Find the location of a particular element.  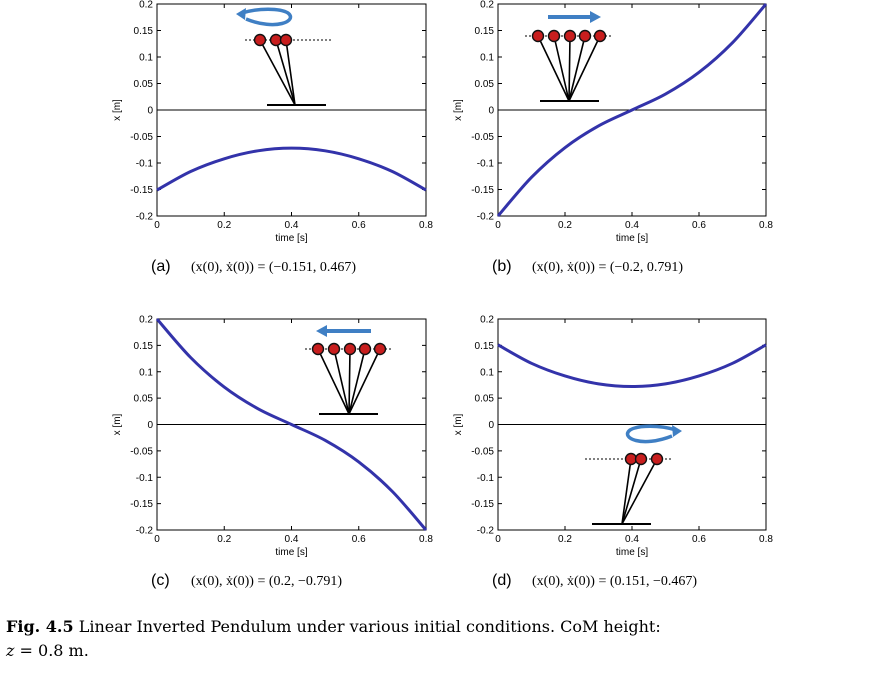

figure-caption-value: = 0.8 m. is located at coordinates (51, 650).